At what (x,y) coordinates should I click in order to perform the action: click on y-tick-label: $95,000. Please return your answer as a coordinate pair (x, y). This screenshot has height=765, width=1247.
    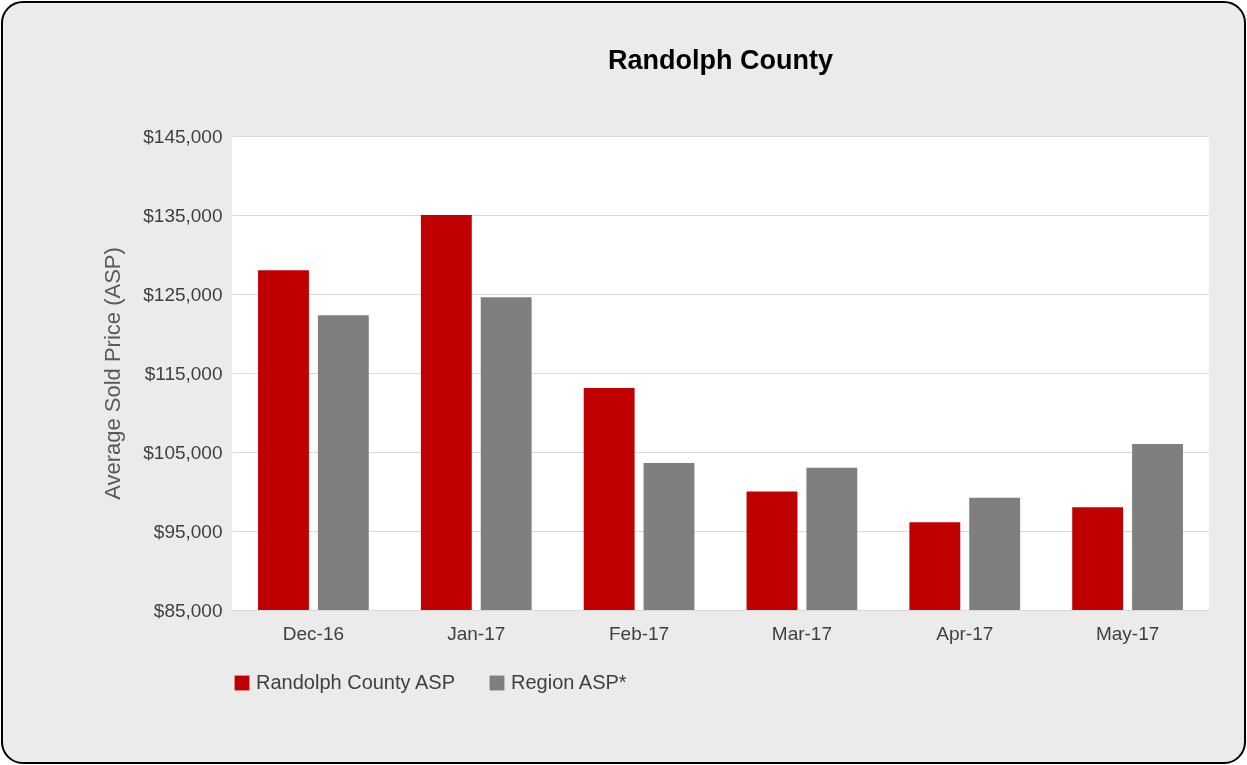
    Looking at the image, I should click on (188, 531).